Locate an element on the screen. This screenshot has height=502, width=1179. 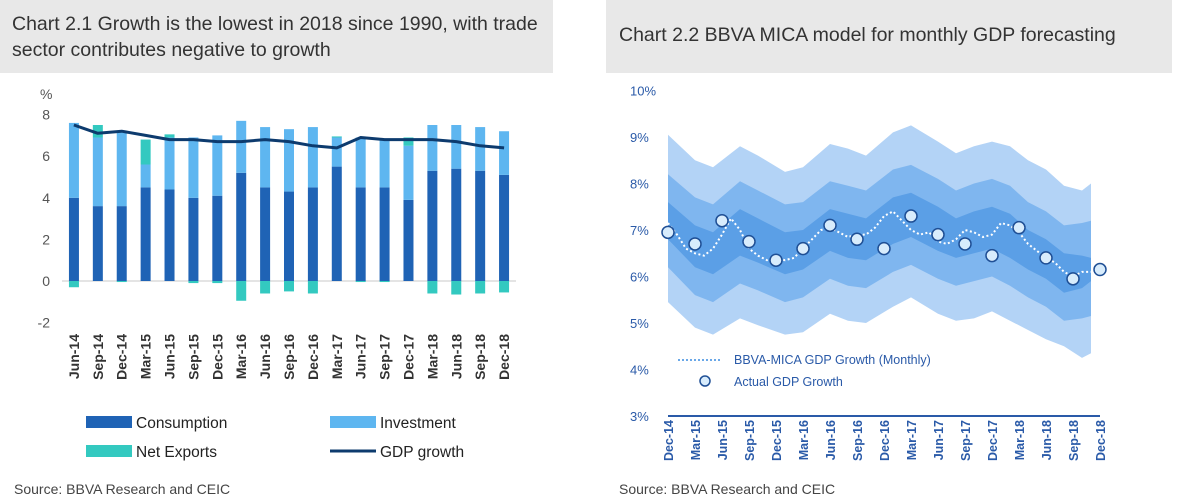
y-tick-label: 6 is located at coordinates (46, 156).